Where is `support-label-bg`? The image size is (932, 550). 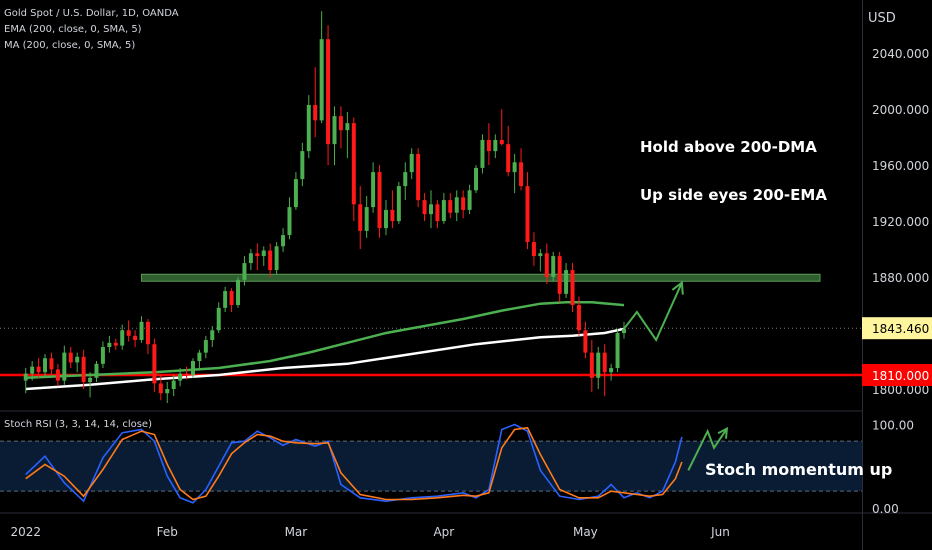 support-label-bg is located at coordinates (897, 375).